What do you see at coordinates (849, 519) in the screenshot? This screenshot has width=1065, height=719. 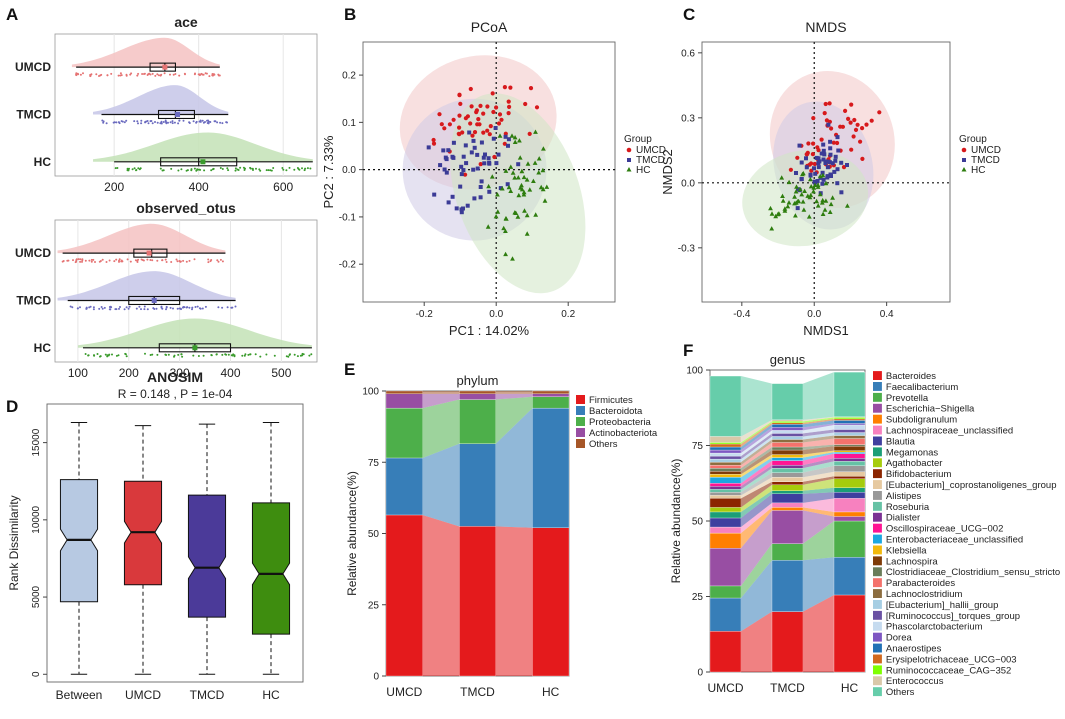 I see `bar-Escherichia−Shigella-HC` at bounding box center [849, 519].